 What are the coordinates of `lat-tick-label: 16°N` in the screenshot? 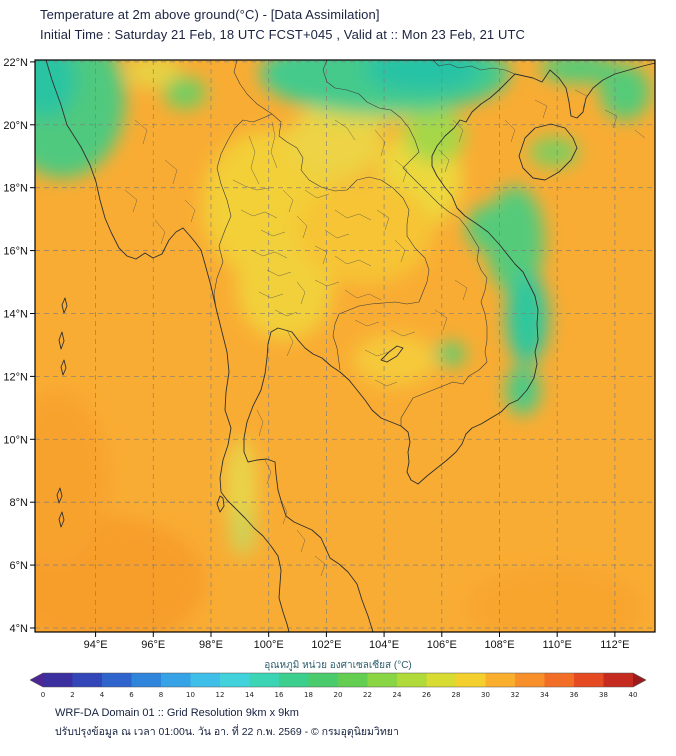 It's located at (15, 252).